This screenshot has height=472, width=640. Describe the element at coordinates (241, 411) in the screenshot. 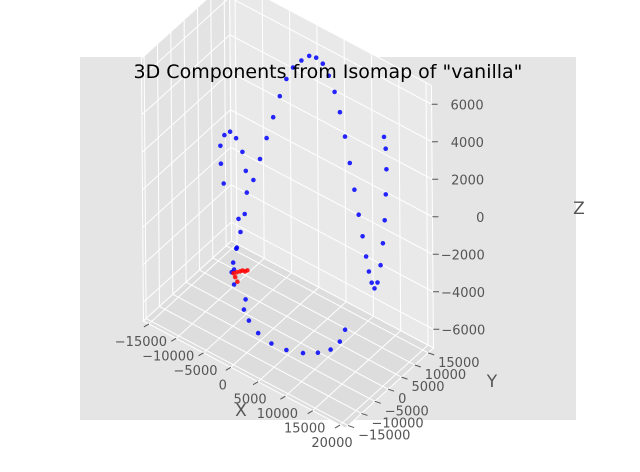

I see `x-axis-label: X` at that location.